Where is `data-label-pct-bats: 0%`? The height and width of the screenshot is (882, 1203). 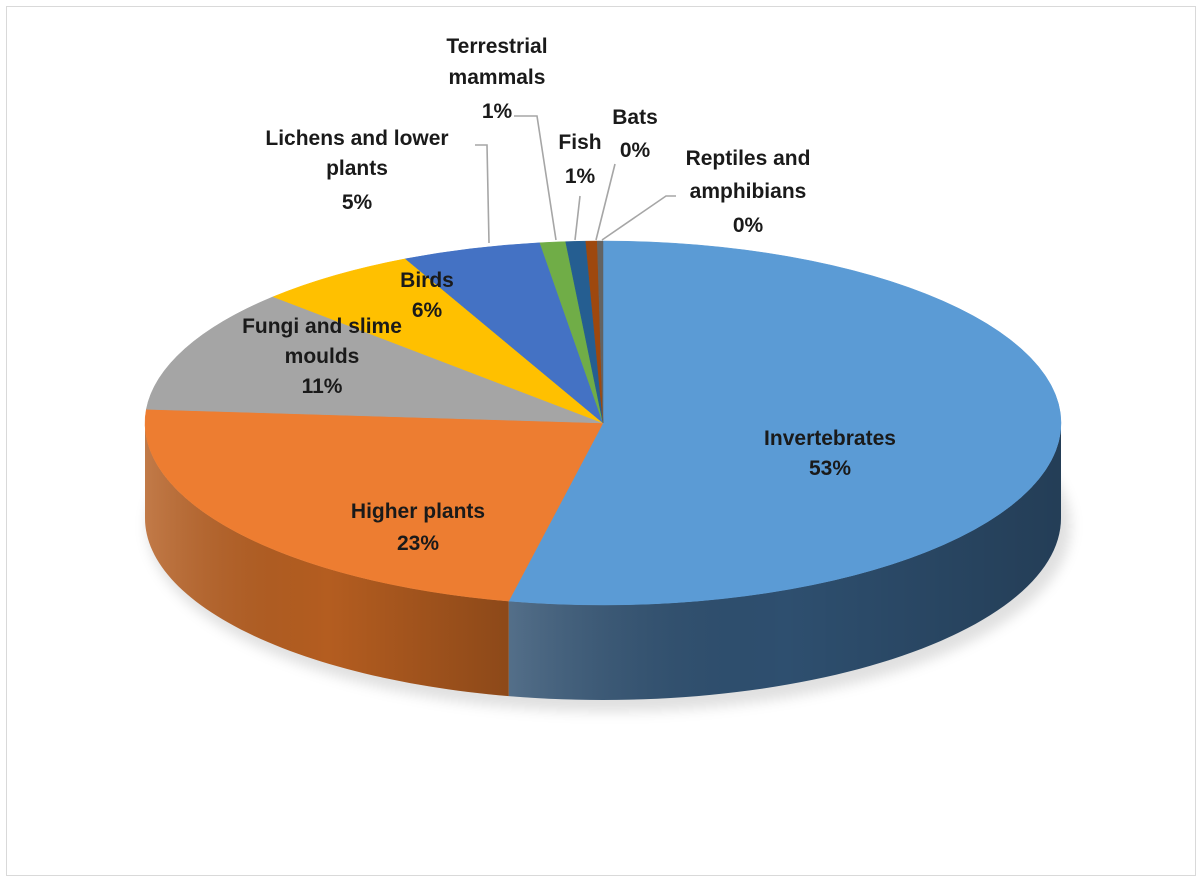
data-label-pct-bats: 0% is located at coordinates (635, 150).